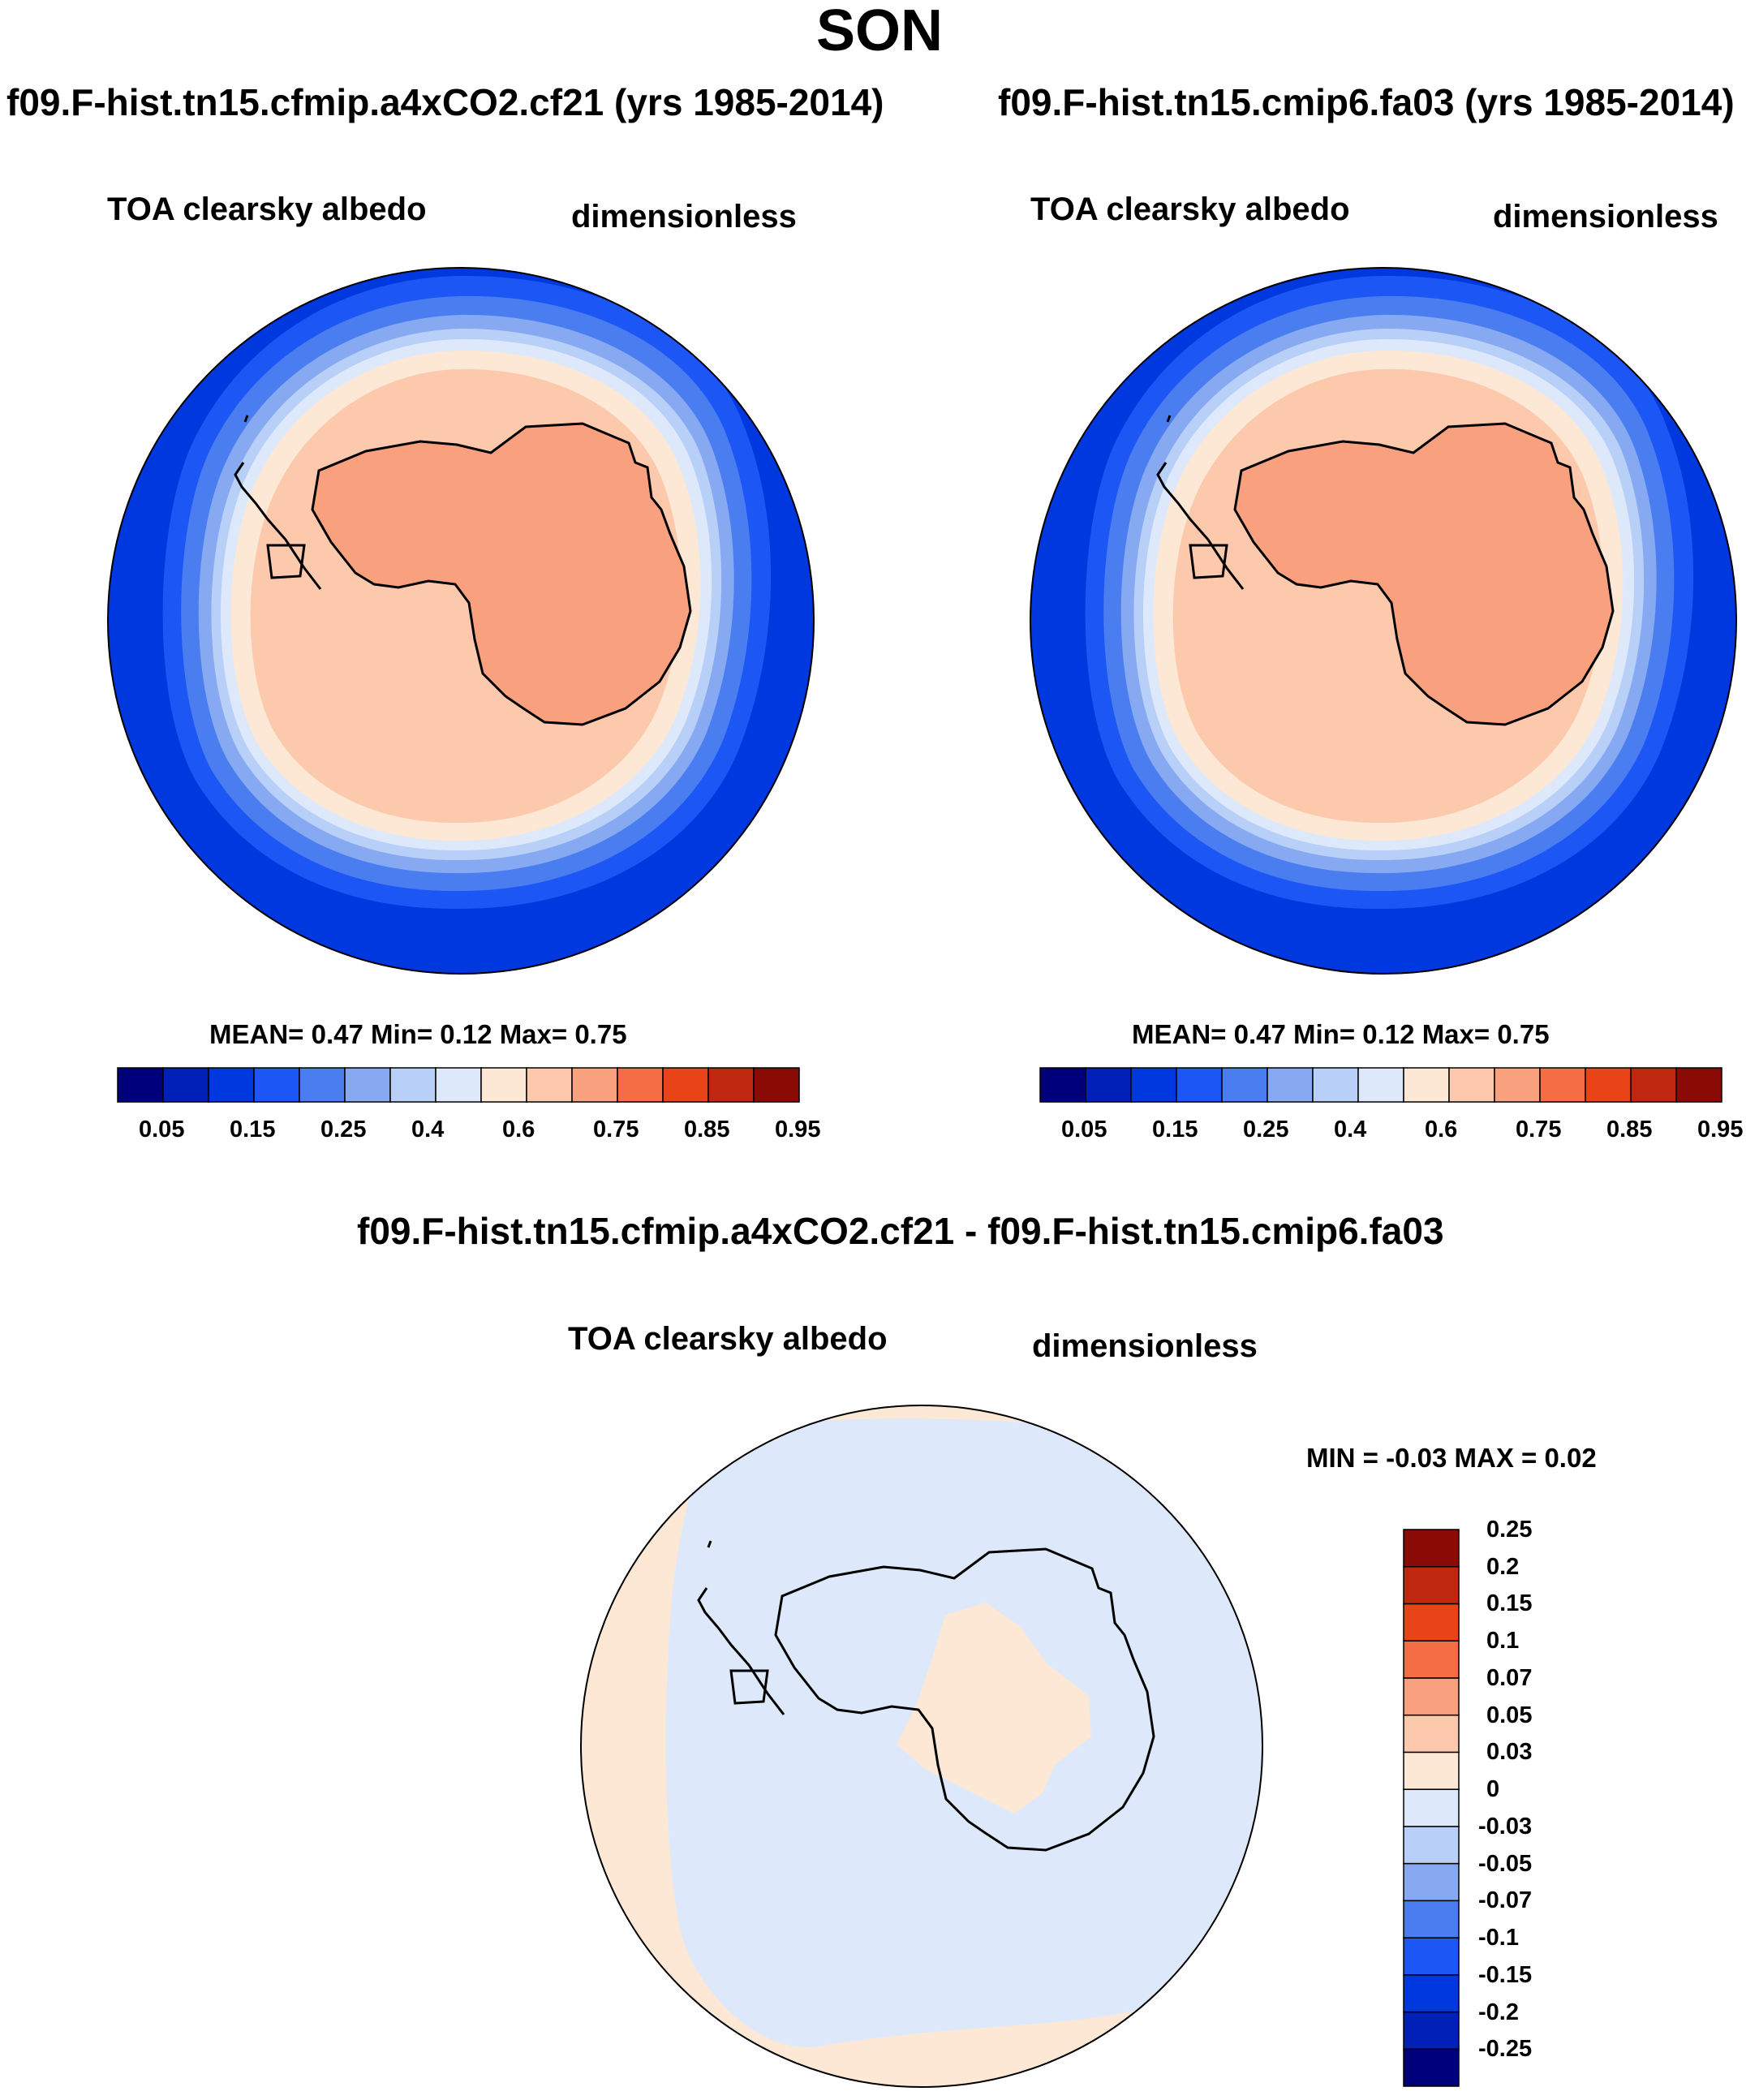 The image size is (1759, 2100). I want to click on panel-2-mean-value: 0.47, so click(1259, 1034).